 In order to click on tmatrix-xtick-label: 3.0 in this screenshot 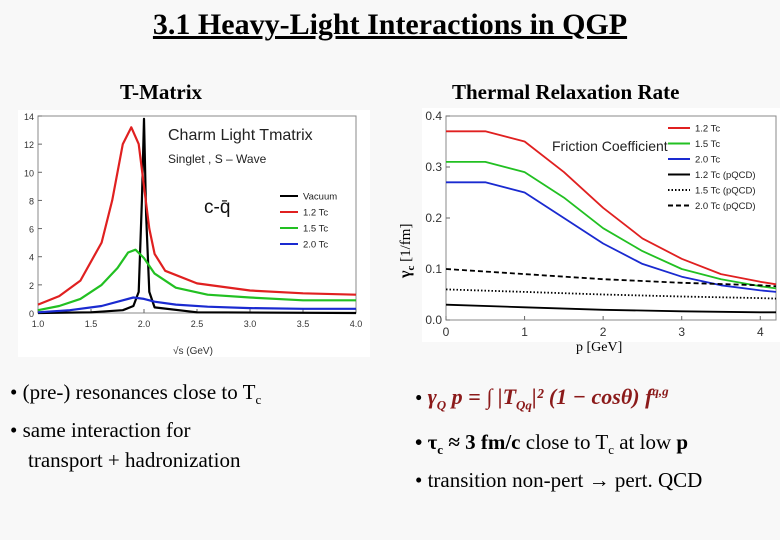, I will do `click(250, 324)`.